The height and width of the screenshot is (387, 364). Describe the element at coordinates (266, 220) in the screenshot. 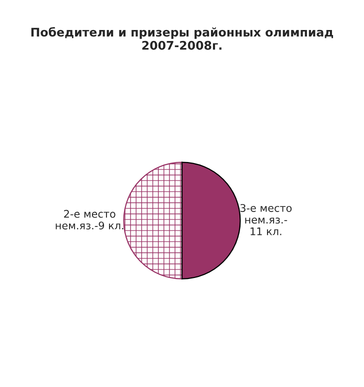

I see `slice-label: 3-е место нем.яз.- 11 кл.` at that location.